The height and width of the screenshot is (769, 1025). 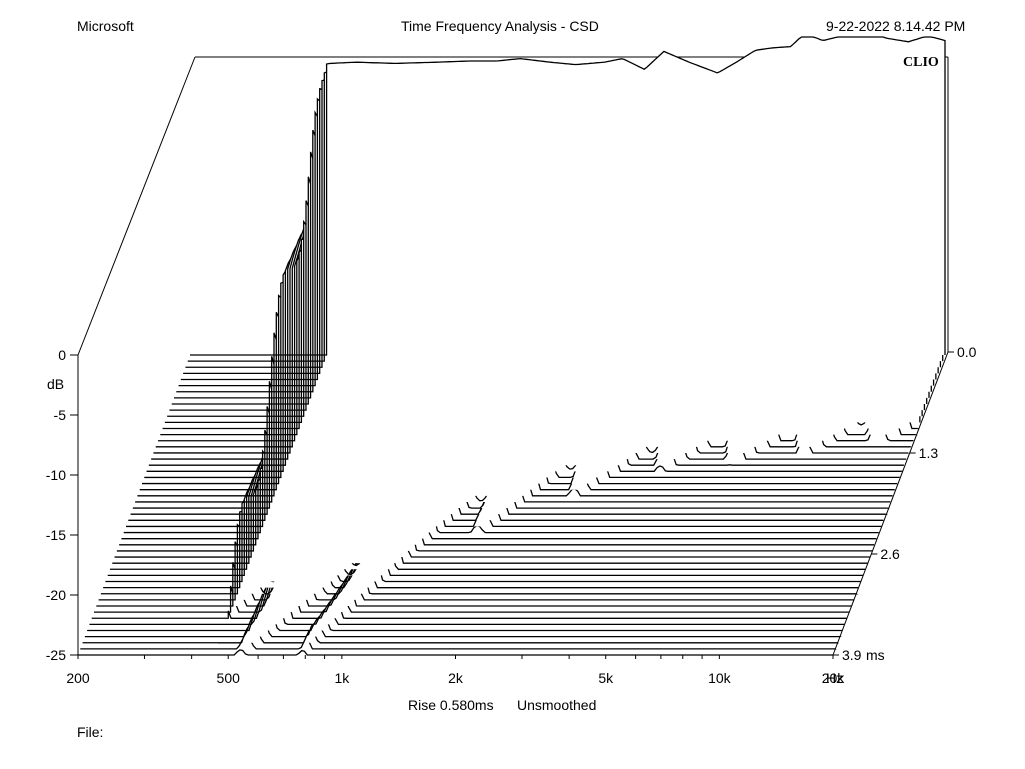 What do you see at coordinates (62, 505) in the screenshot?
I see `y-axis-ticks: 0 -5 -10 -15 -20 -25` at bounding box center [62, 505].